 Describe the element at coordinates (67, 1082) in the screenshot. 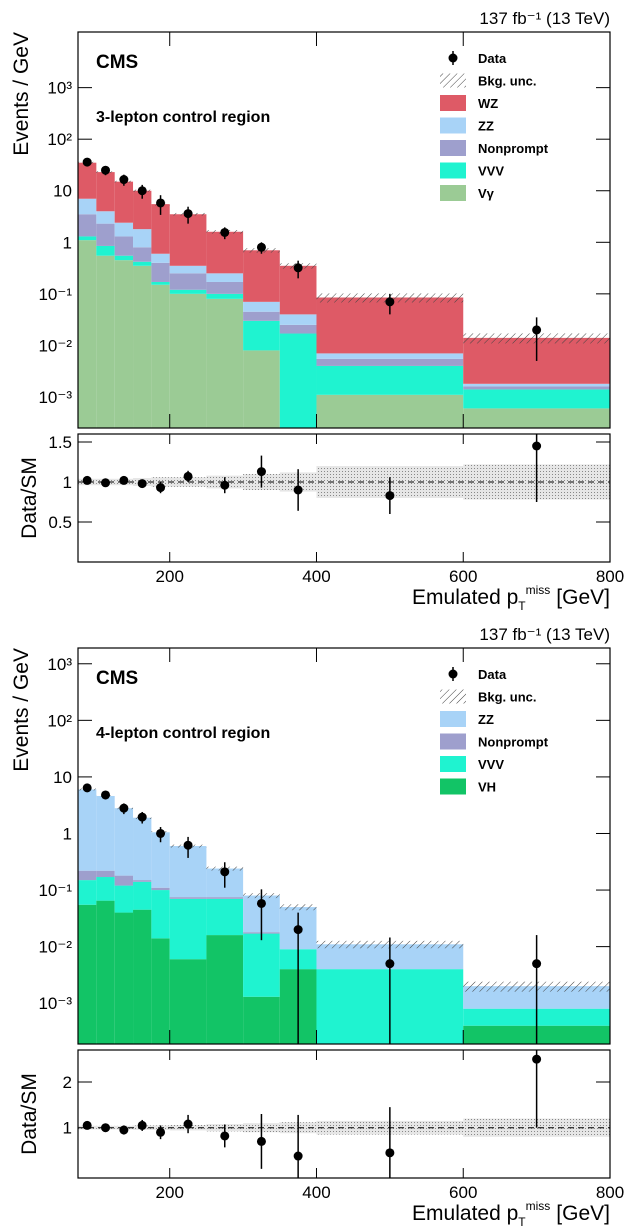

I see `y-tick-label: 2` at that location.